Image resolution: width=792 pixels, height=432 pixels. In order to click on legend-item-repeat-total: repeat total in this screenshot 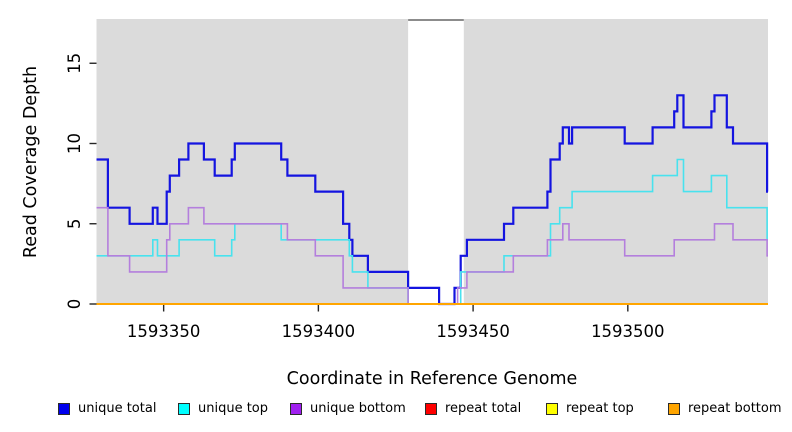, I will do `click(473, 409)`.